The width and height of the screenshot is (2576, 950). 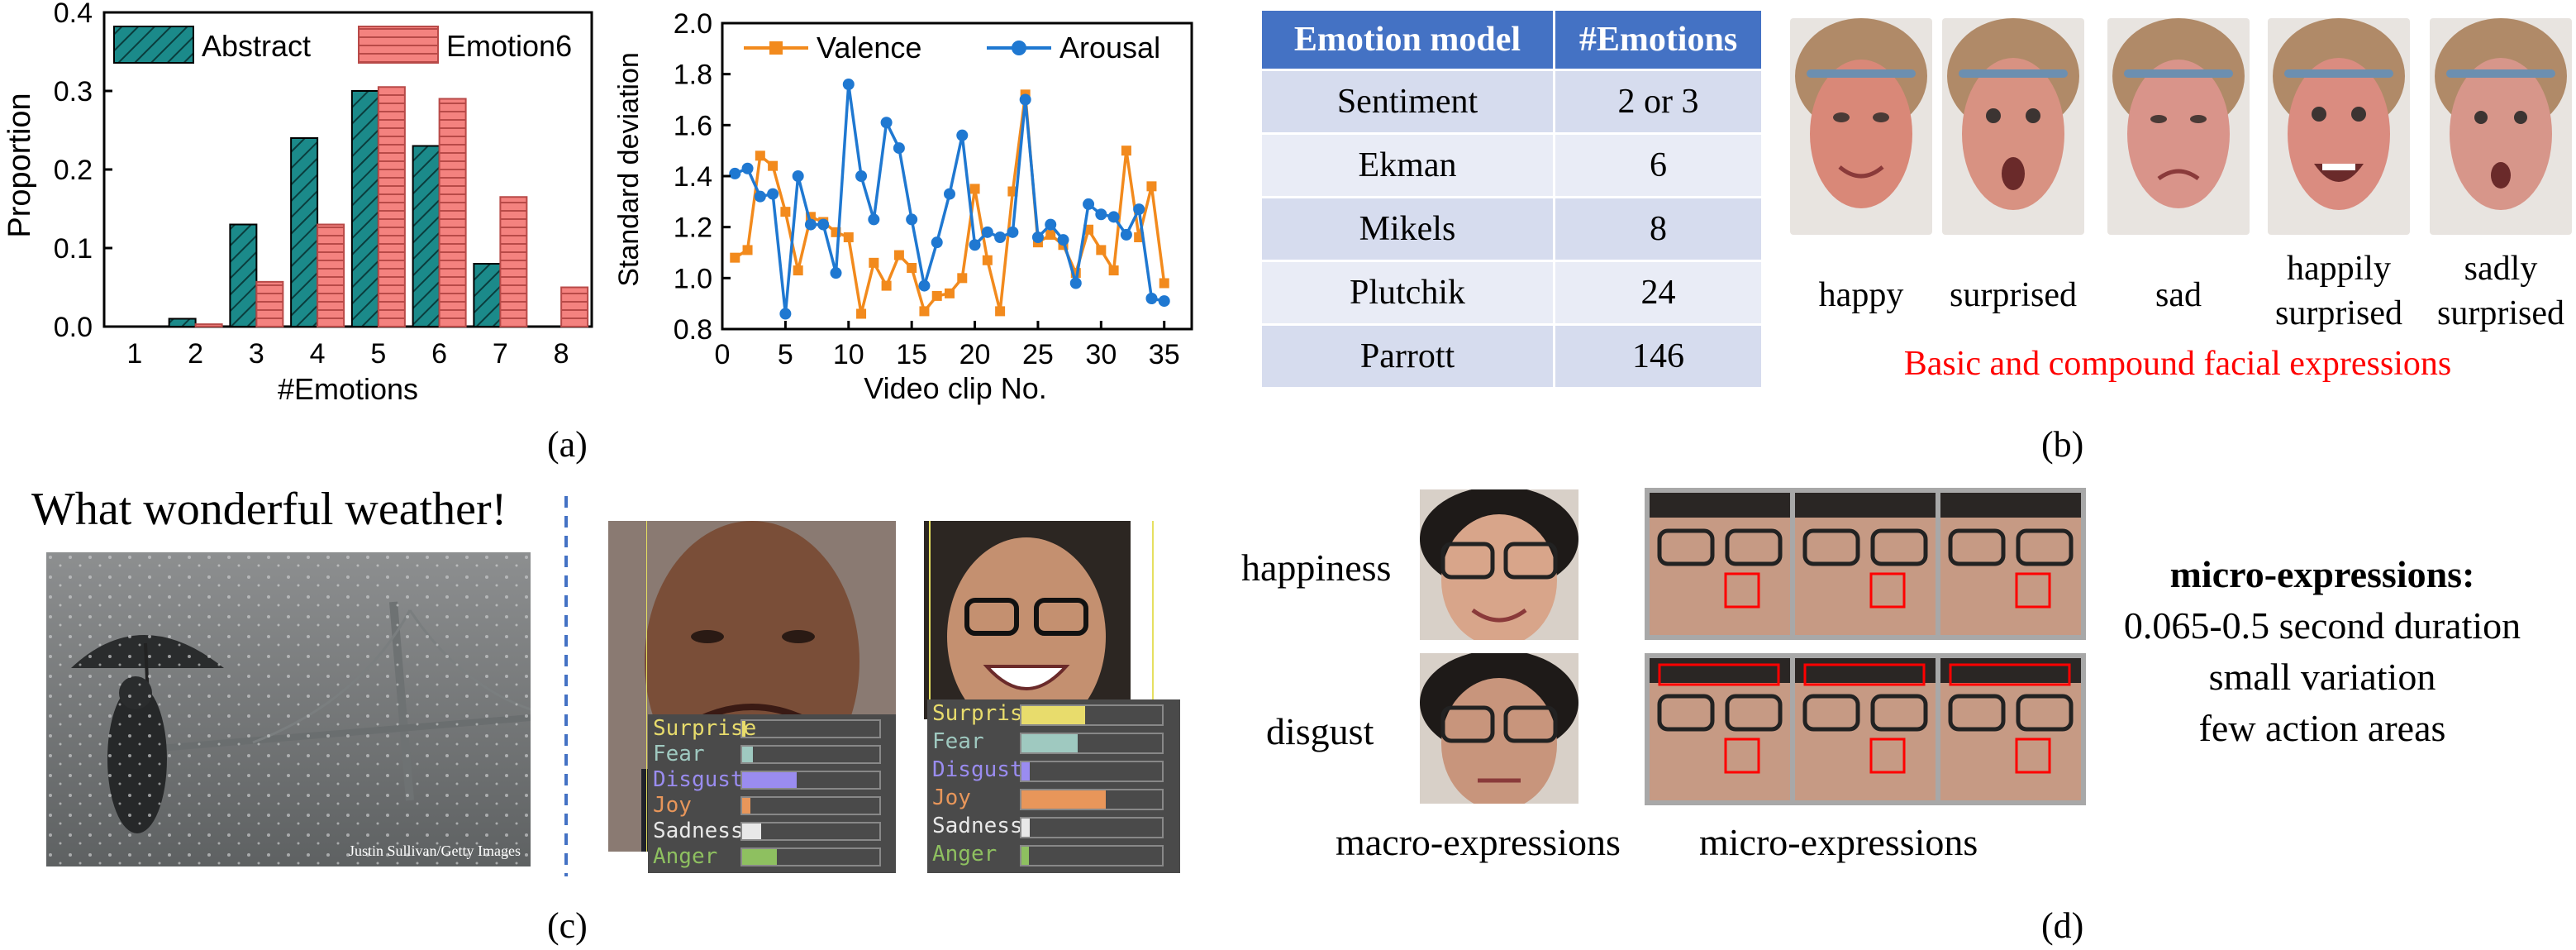 What do you see at coordinates (699, 831) in the screenshot?
I see `emotion-label: Sadness` at bounding box center [699, 831].